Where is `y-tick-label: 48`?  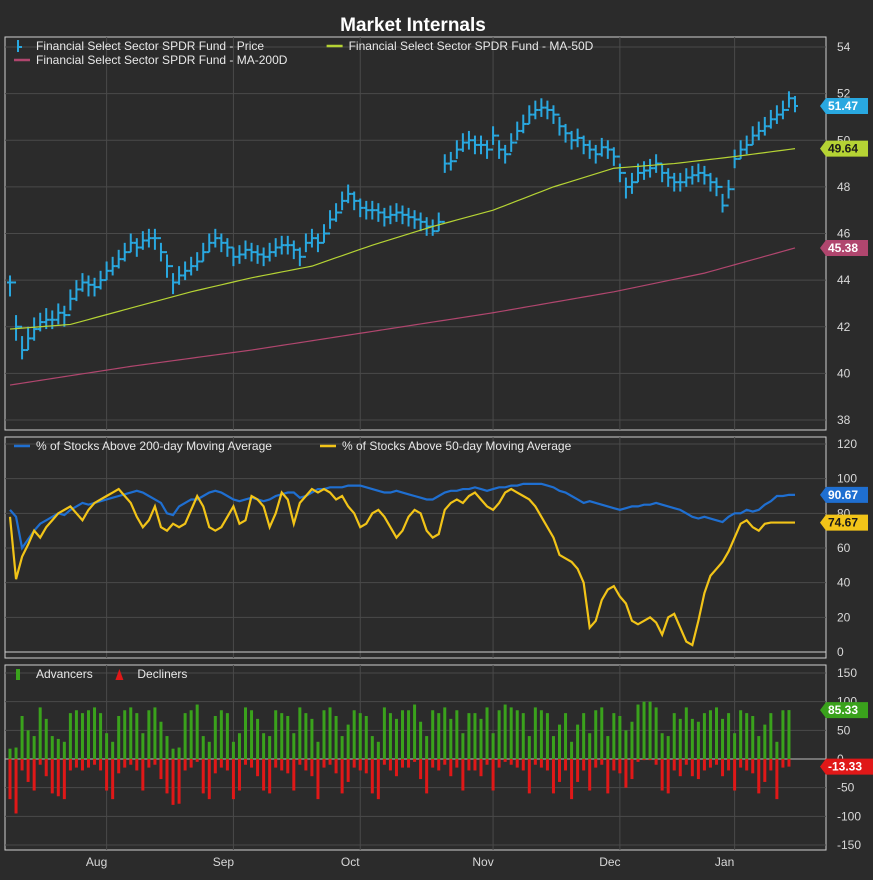 y-tick-label: 48 is located at coordinates (844, 187).